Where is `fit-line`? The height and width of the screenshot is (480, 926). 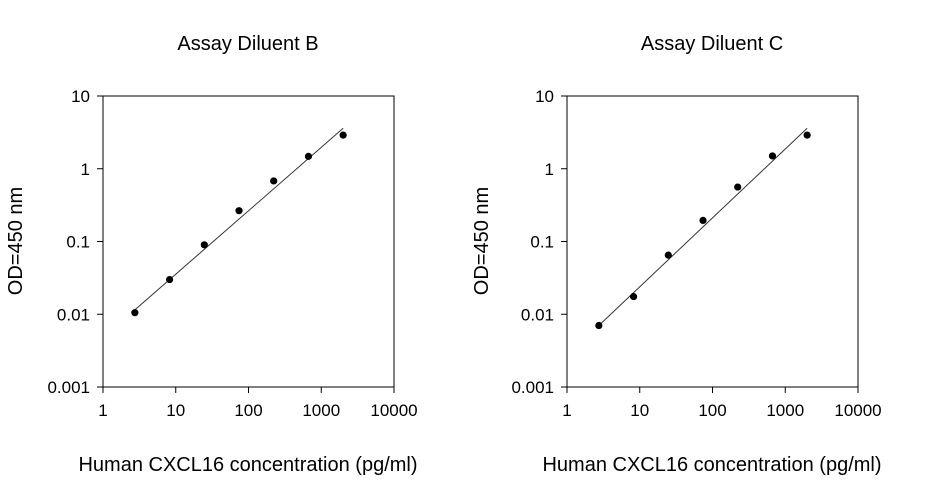 fit-line is located at coordinates (703, 226).